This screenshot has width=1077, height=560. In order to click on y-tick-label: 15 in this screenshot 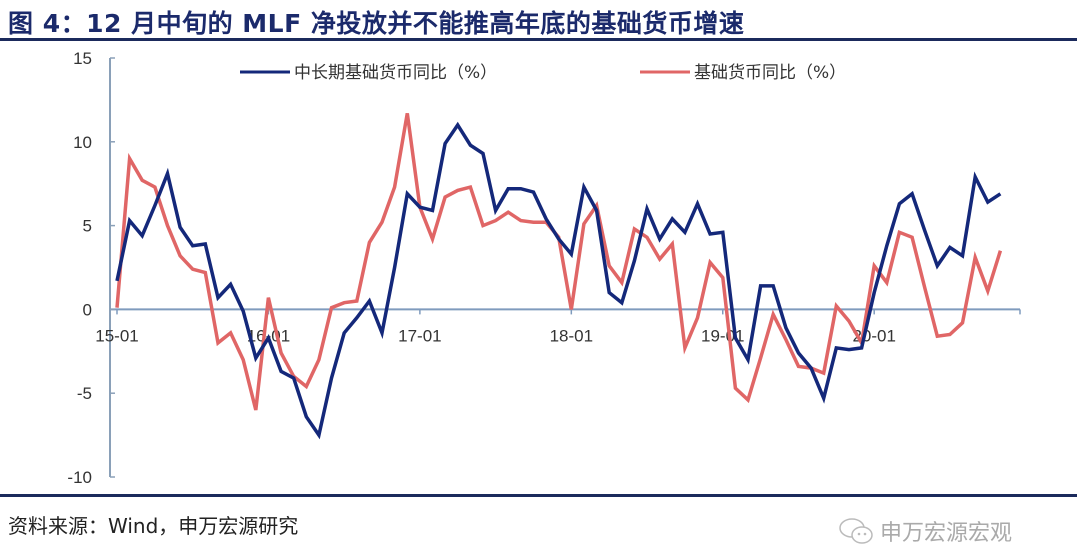, I will do `click(82, 58)`.